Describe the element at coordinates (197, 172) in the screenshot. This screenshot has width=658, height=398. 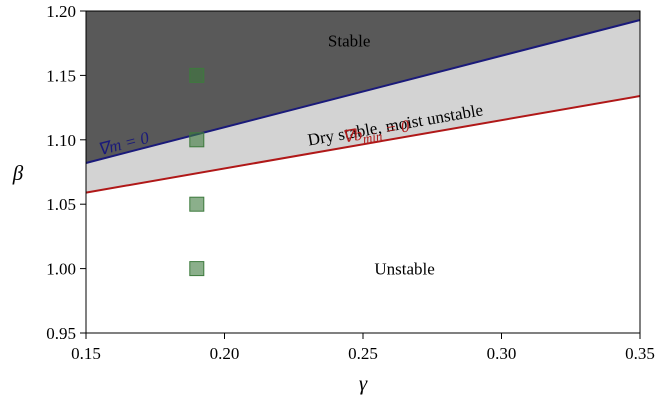
I see `data-points` at that location.